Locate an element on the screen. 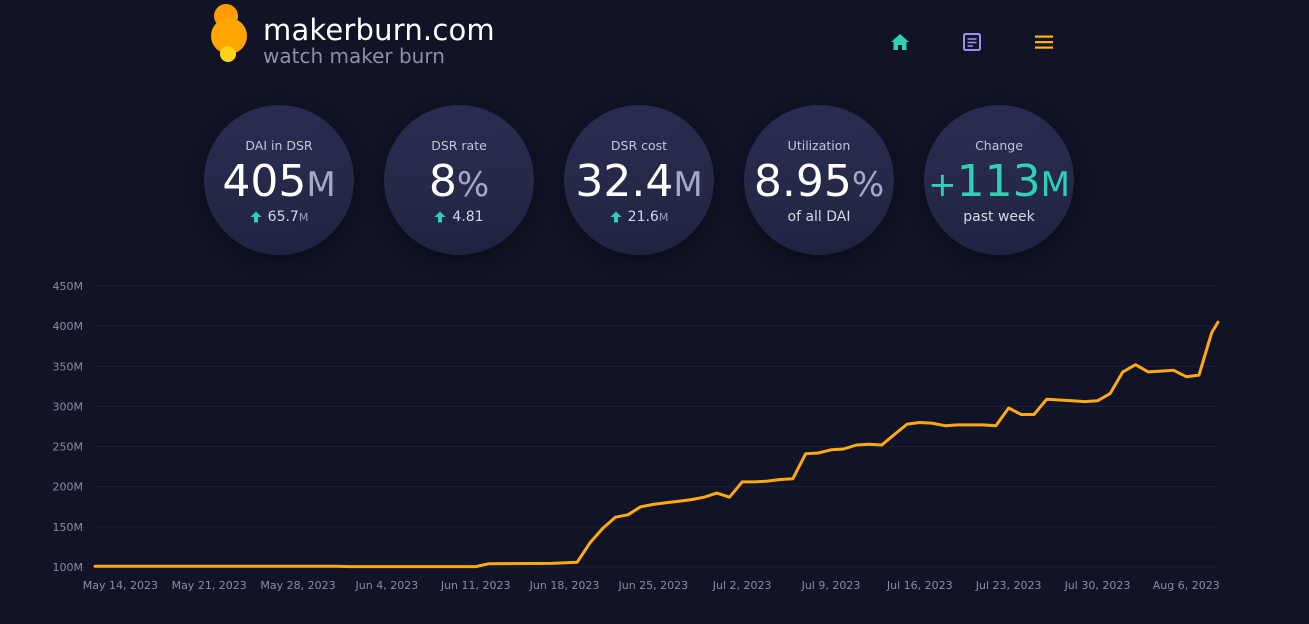  home-icon is located at coordinates (900, 42).